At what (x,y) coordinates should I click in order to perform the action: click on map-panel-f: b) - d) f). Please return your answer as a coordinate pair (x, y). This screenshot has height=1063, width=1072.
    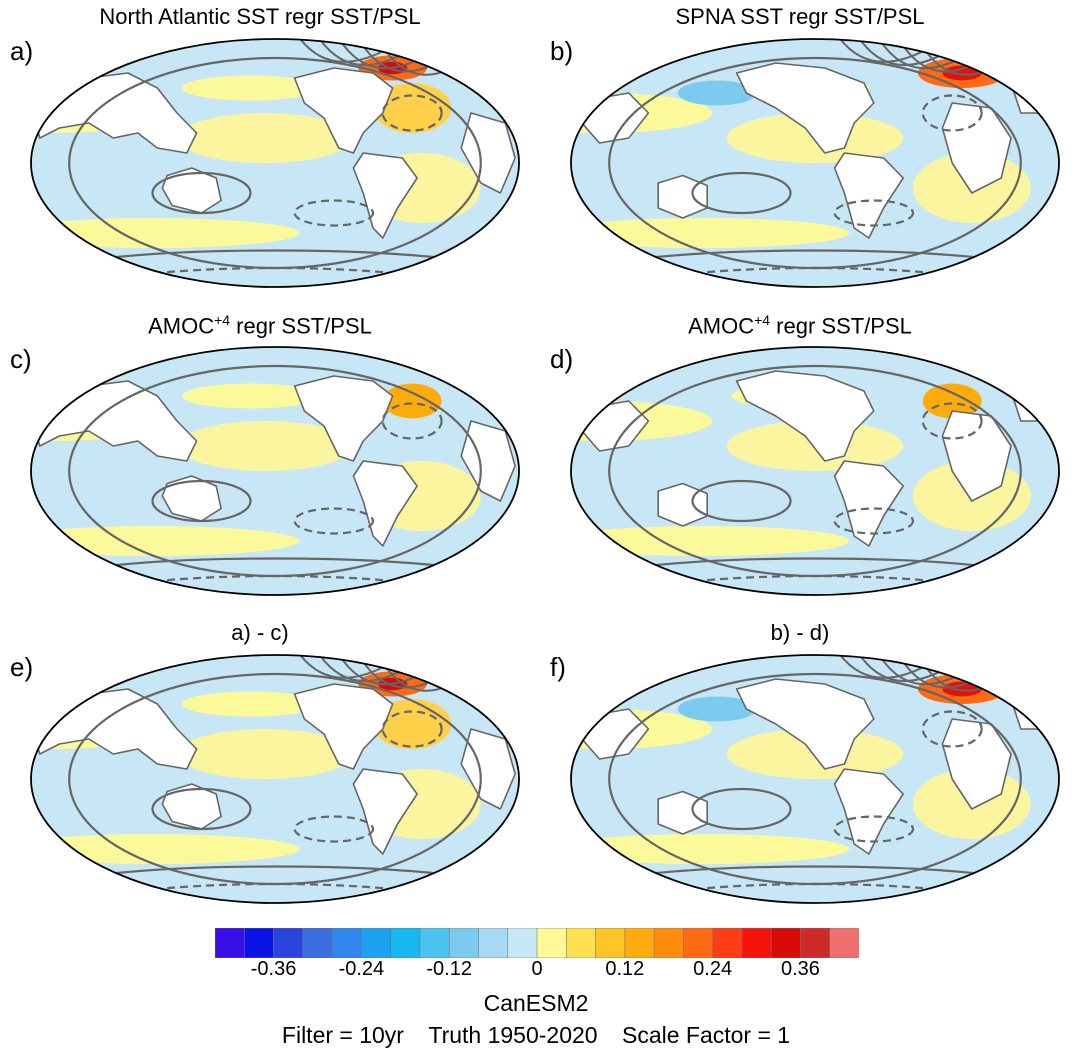
    Looking at the image, I should click on (800, 766).